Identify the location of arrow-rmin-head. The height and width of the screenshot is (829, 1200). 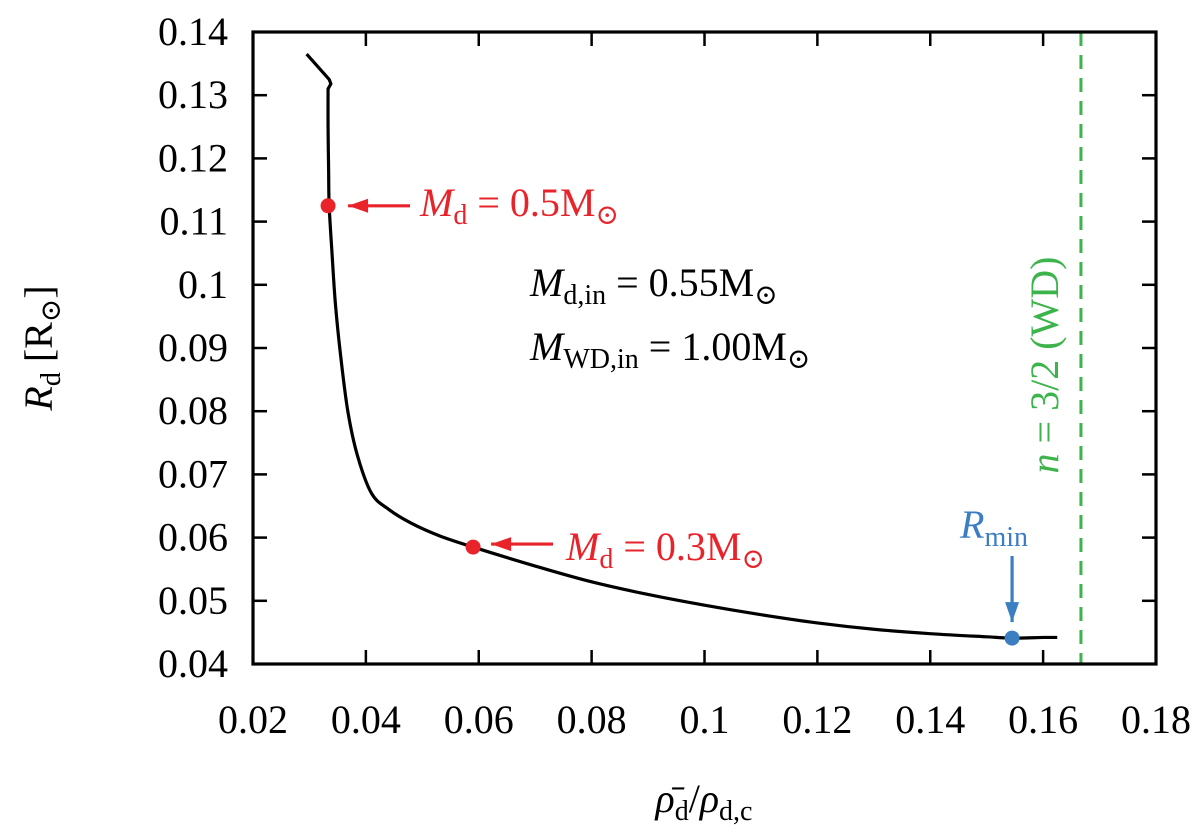
(1012, 612).